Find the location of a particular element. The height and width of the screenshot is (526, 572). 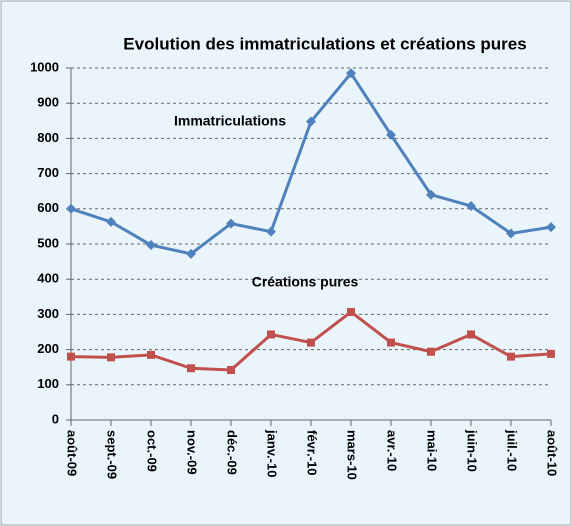

y-tick-label: 0 is located at coordinates (55, 418).